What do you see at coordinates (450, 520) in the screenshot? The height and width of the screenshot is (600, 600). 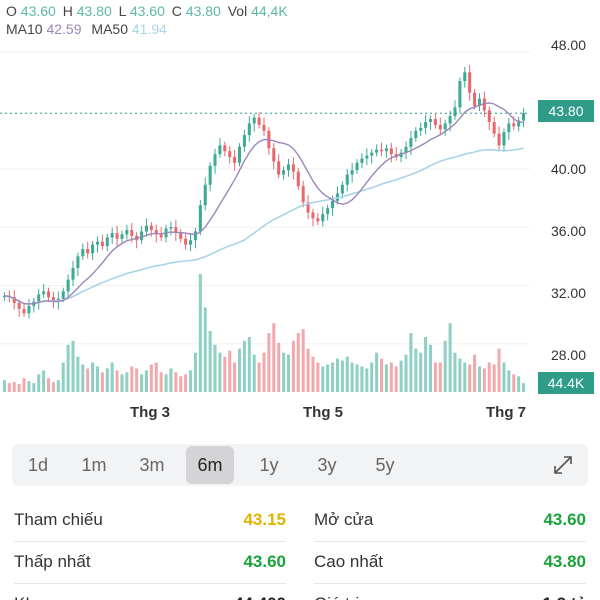 I see `stat-open: Mở cửa 43.60` at bounding box center [450, 520].